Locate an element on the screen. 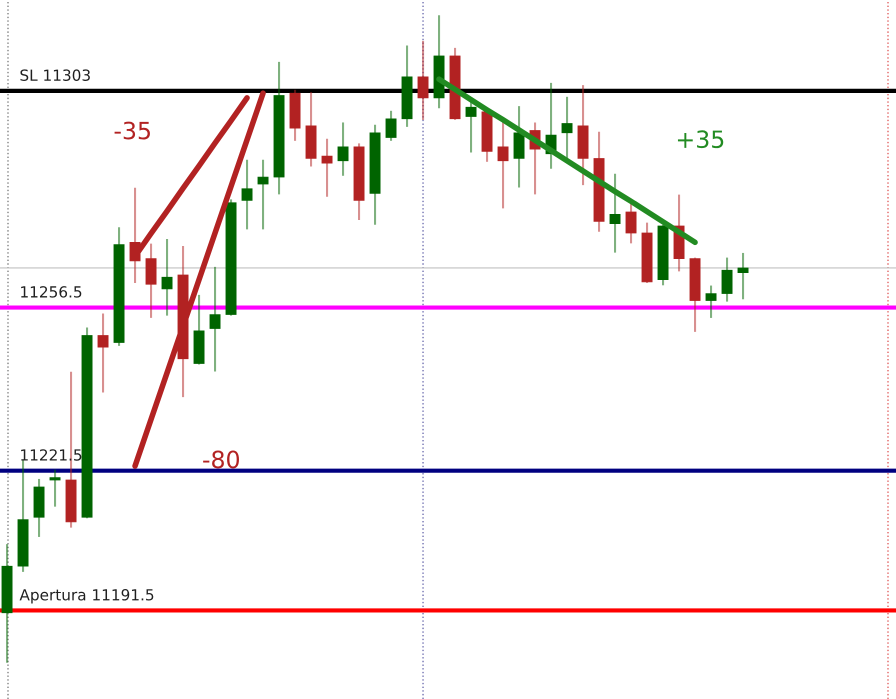 This screenshot has width=896, height=699. annotation: -35 is located at coordinates (132, 131).